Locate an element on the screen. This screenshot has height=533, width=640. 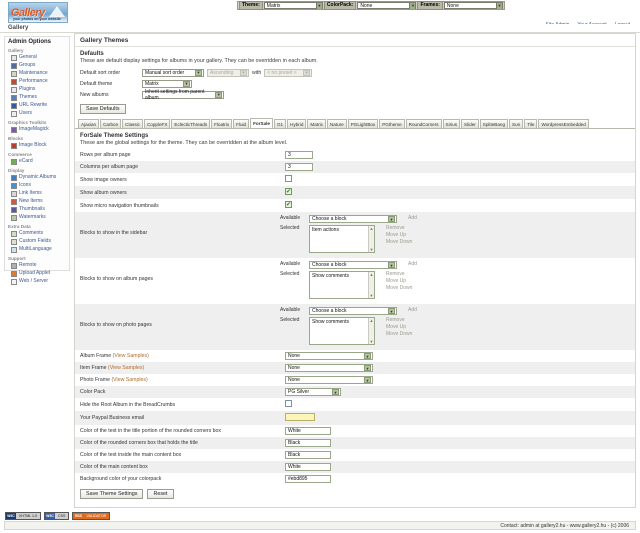
sidebar-item-thumbnails: Thumbnails is located at coordinates (38, 209).